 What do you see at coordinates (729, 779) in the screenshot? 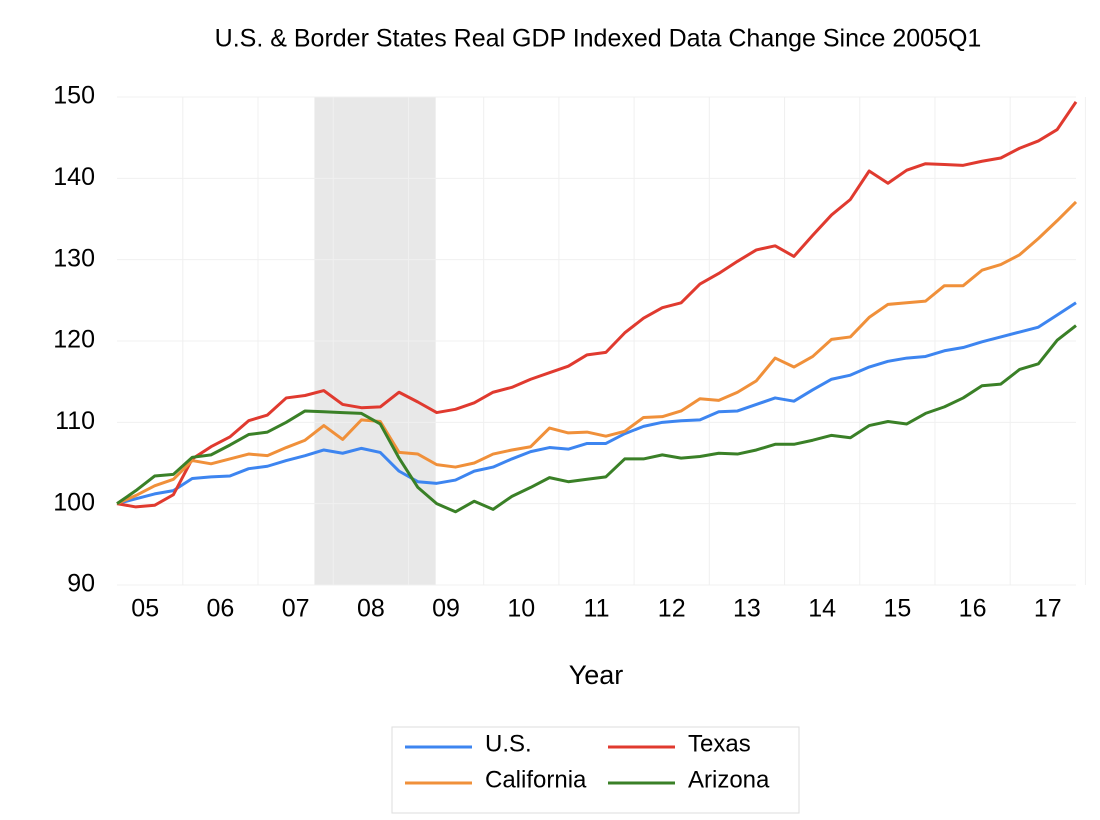
I see `legend-label: Arizona` at bounding box center [729, 779].